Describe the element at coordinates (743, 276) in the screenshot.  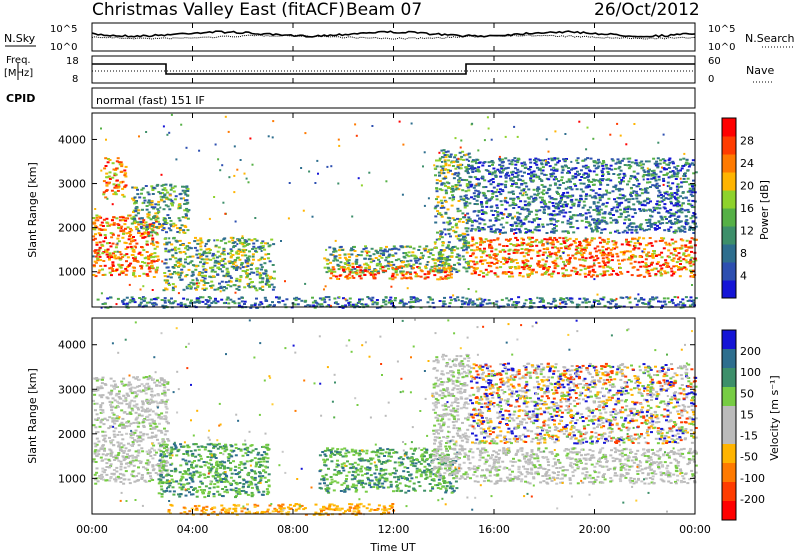
I see `power-colorbar-tick: 4` at that location.